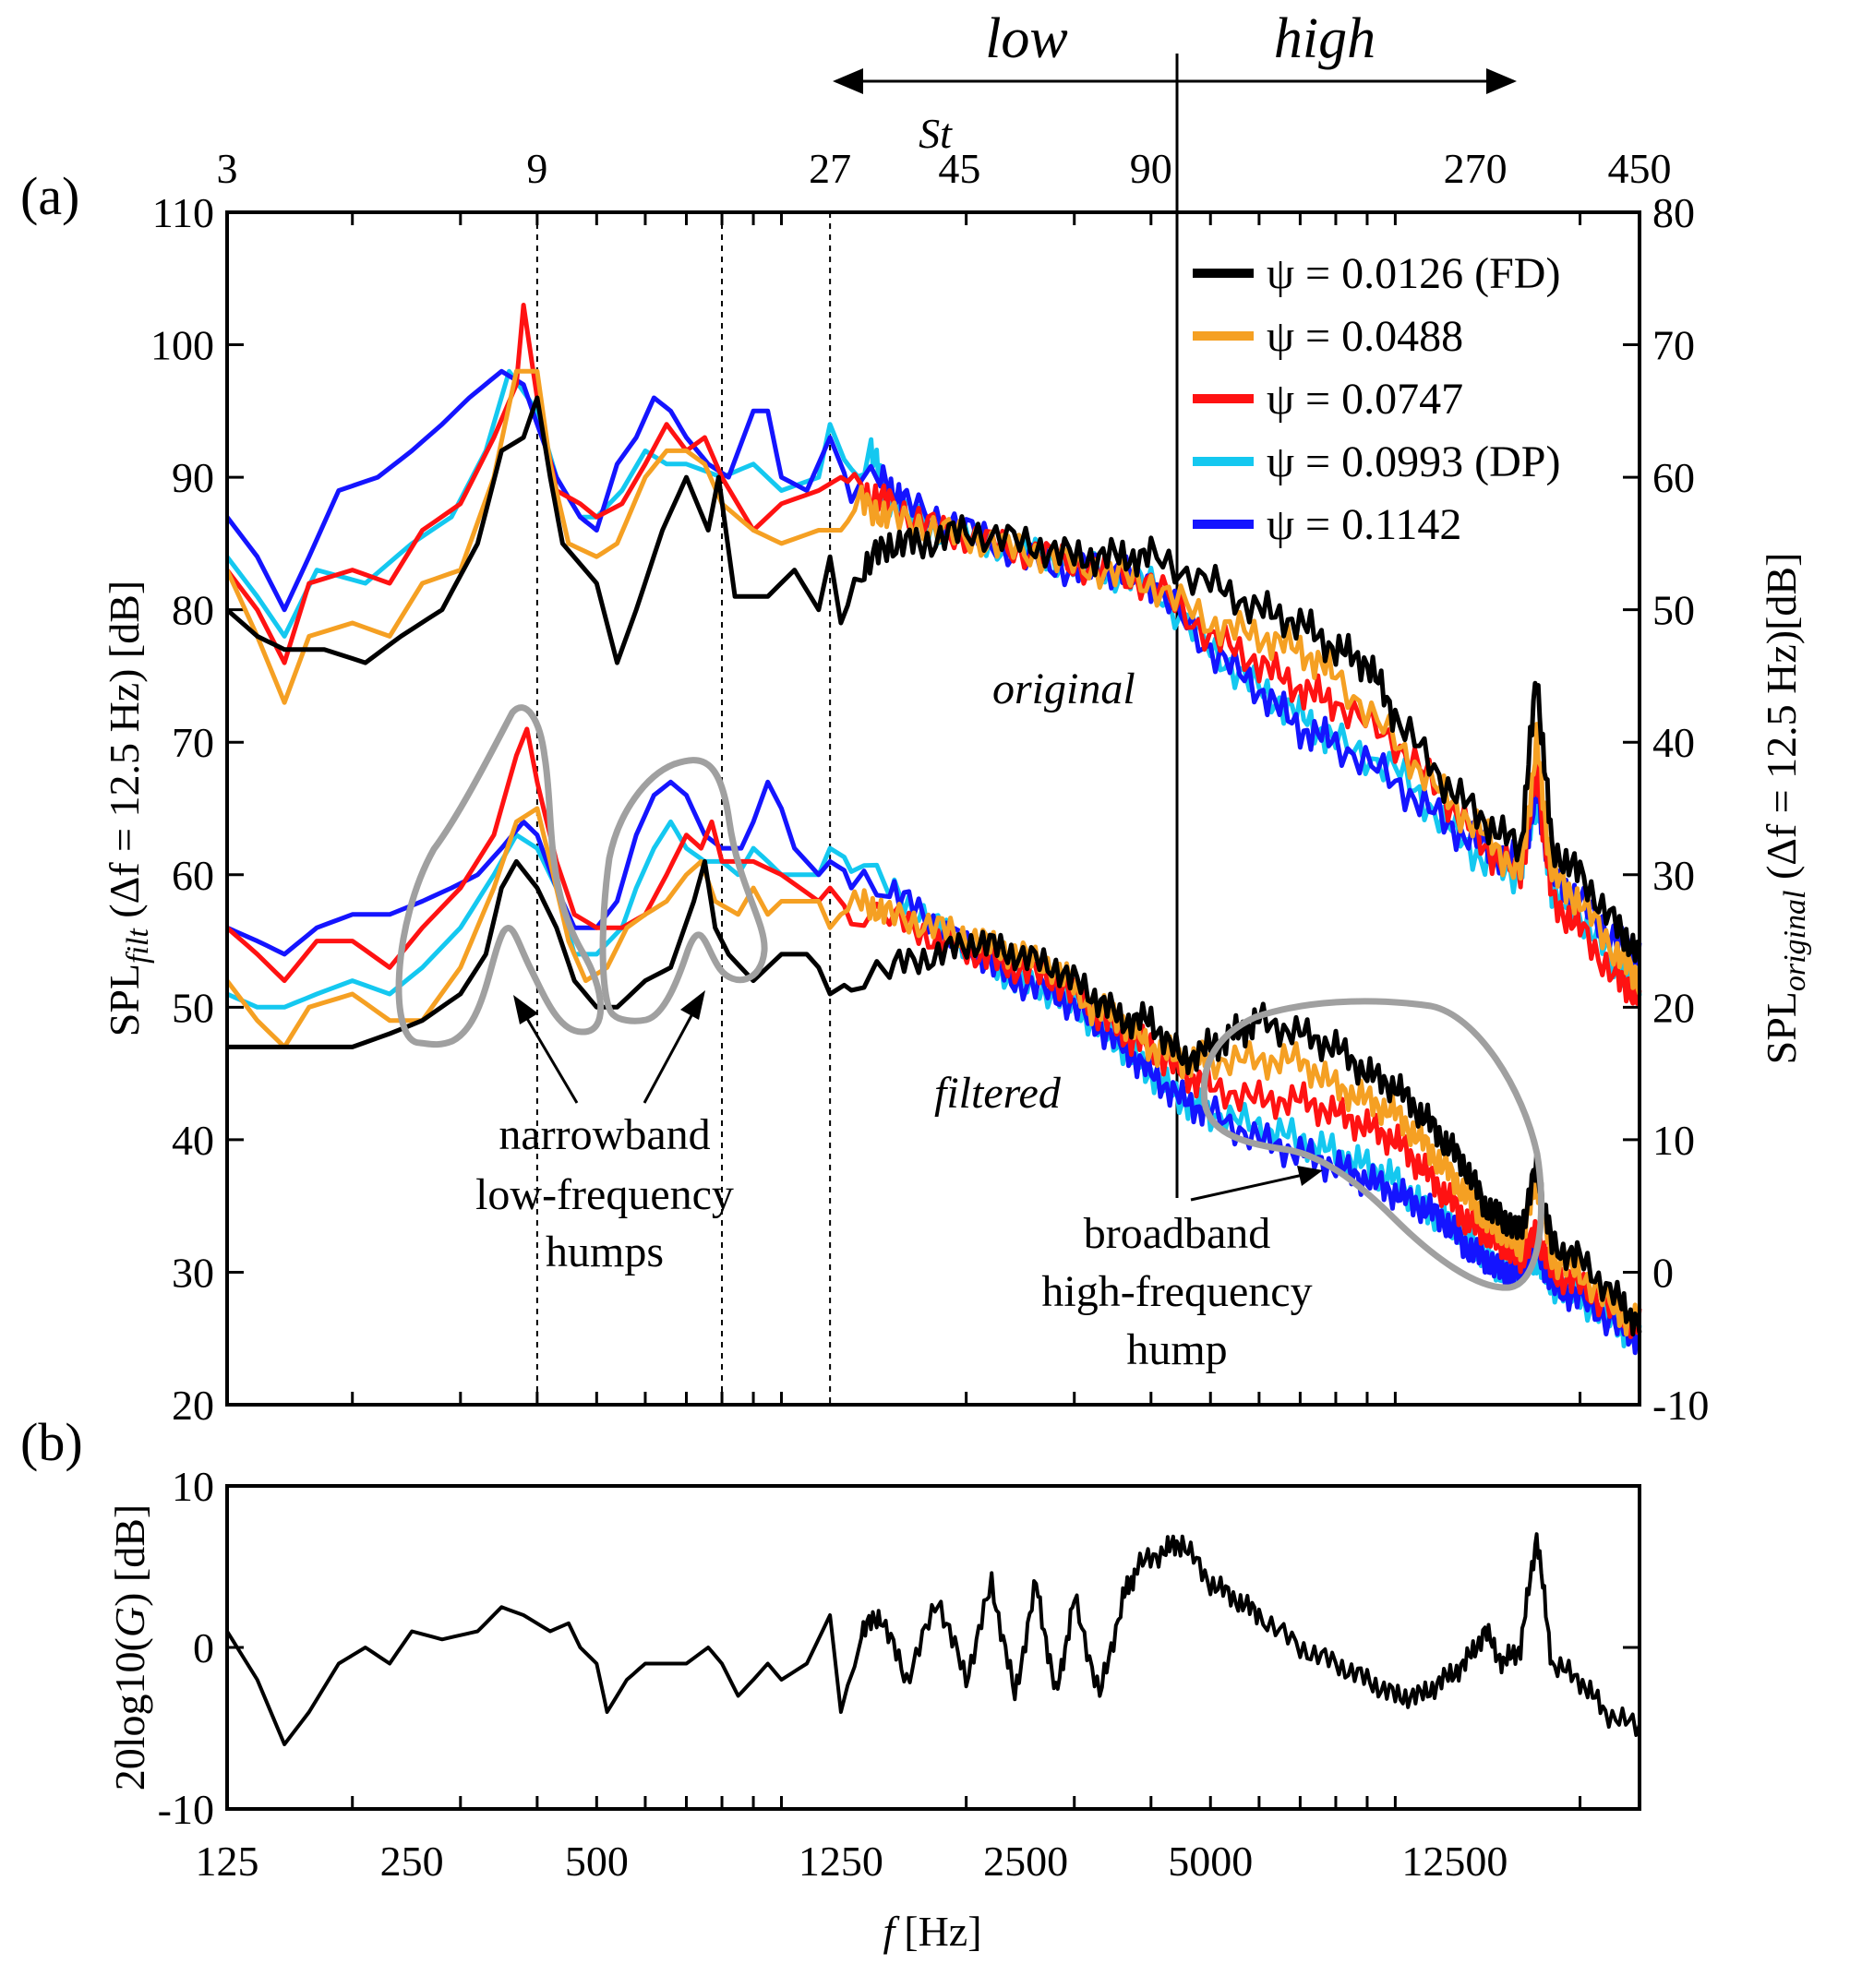 The height and width of the screenshot is (1988, 1850). What do you see at coordinates (193, 742) in the screenshot?
I see `y-left-tick-label: 70` at bounding box center [193, 742].